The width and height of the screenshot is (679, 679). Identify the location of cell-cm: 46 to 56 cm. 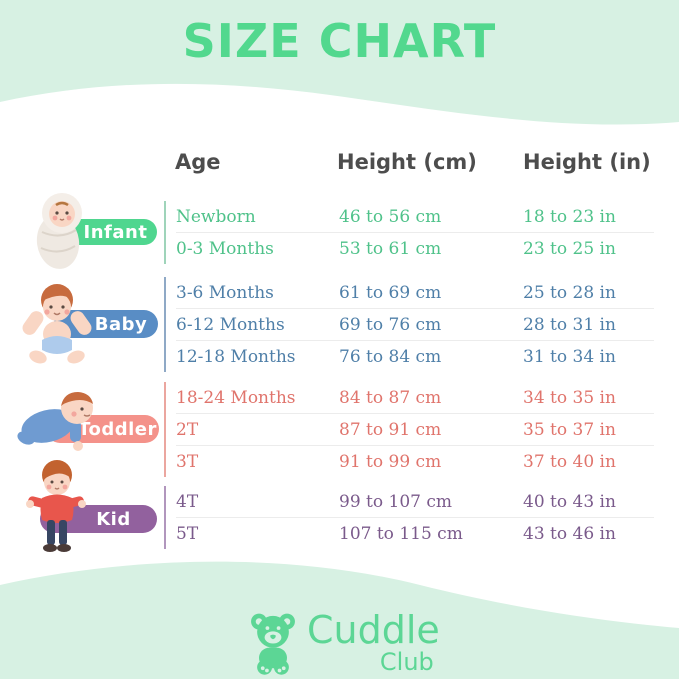
(390, 216).